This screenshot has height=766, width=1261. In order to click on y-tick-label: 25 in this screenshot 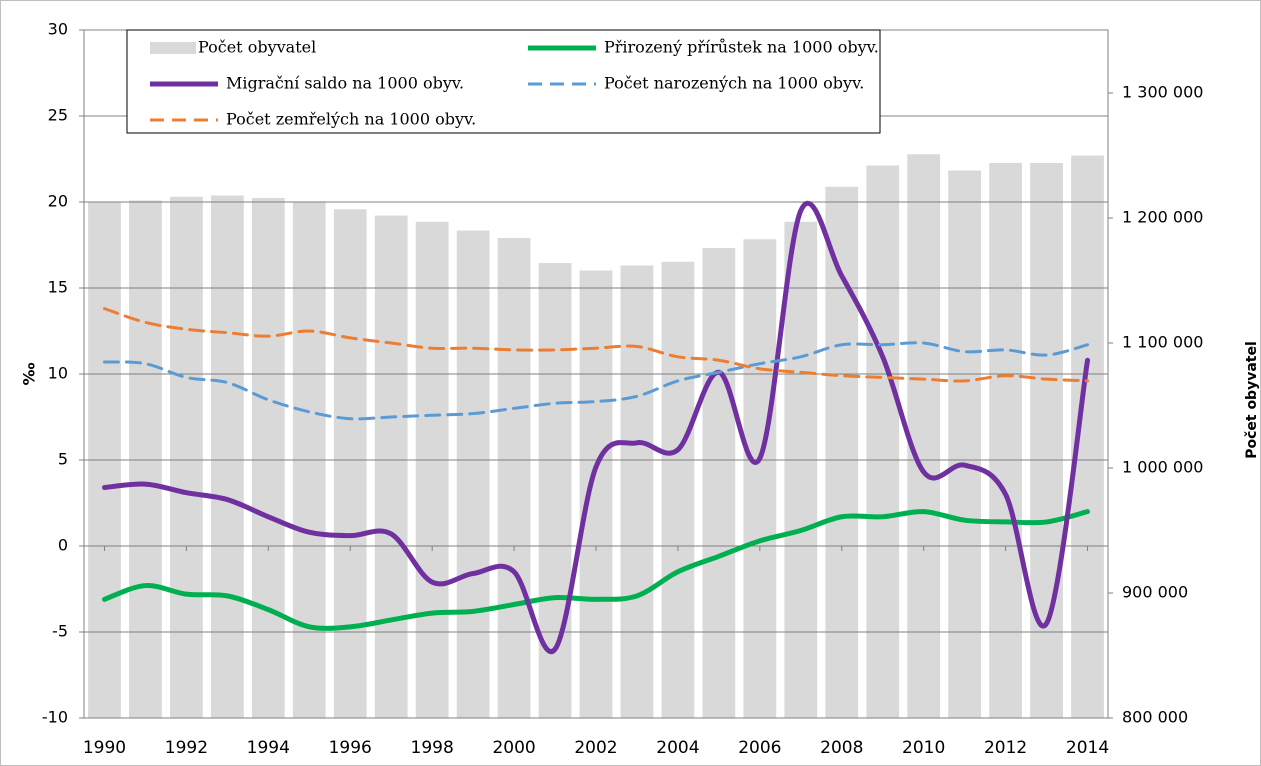, I will do `click(58, 115)`.